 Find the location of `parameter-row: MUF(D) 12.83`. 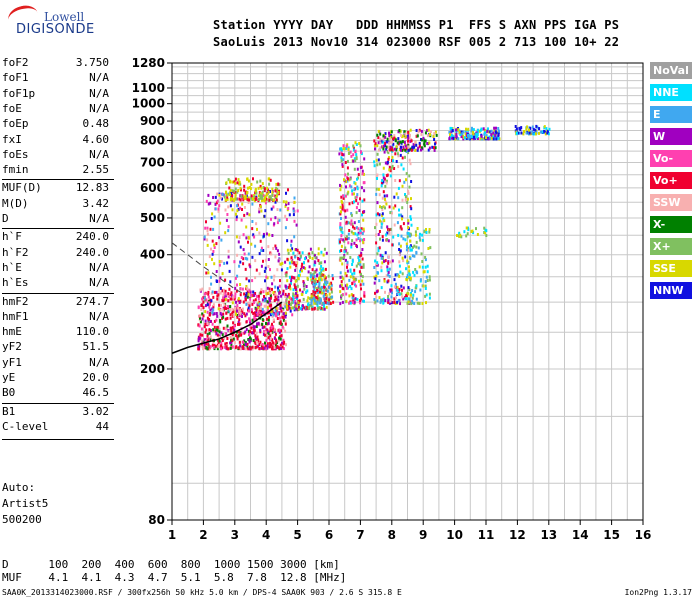

parameter-row: MUF(D) 12.83 is located at coordinates (55, 188).